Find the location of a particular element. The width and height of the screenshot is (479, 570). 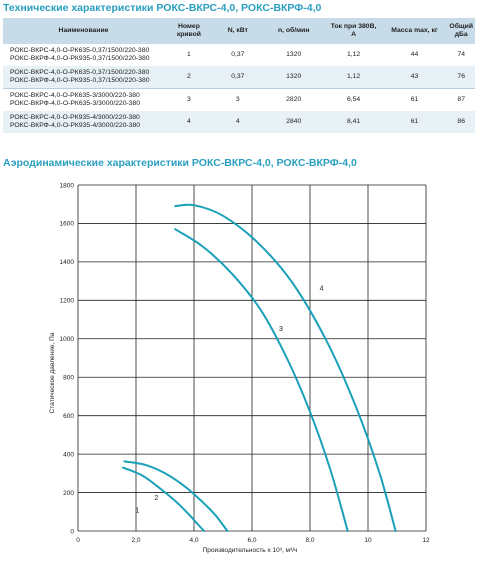

header-name: Наименование is located at coordinates (83, 31).